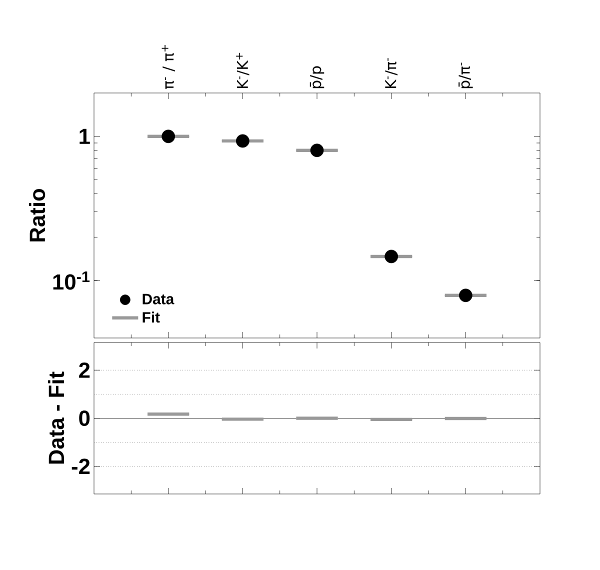 This screenshot has height=570, width=600. Describe the element at coordinates (391, 73) in the screenshot. I see `x-tick-label: K$^{-}$/π$^{-}$` at that location.